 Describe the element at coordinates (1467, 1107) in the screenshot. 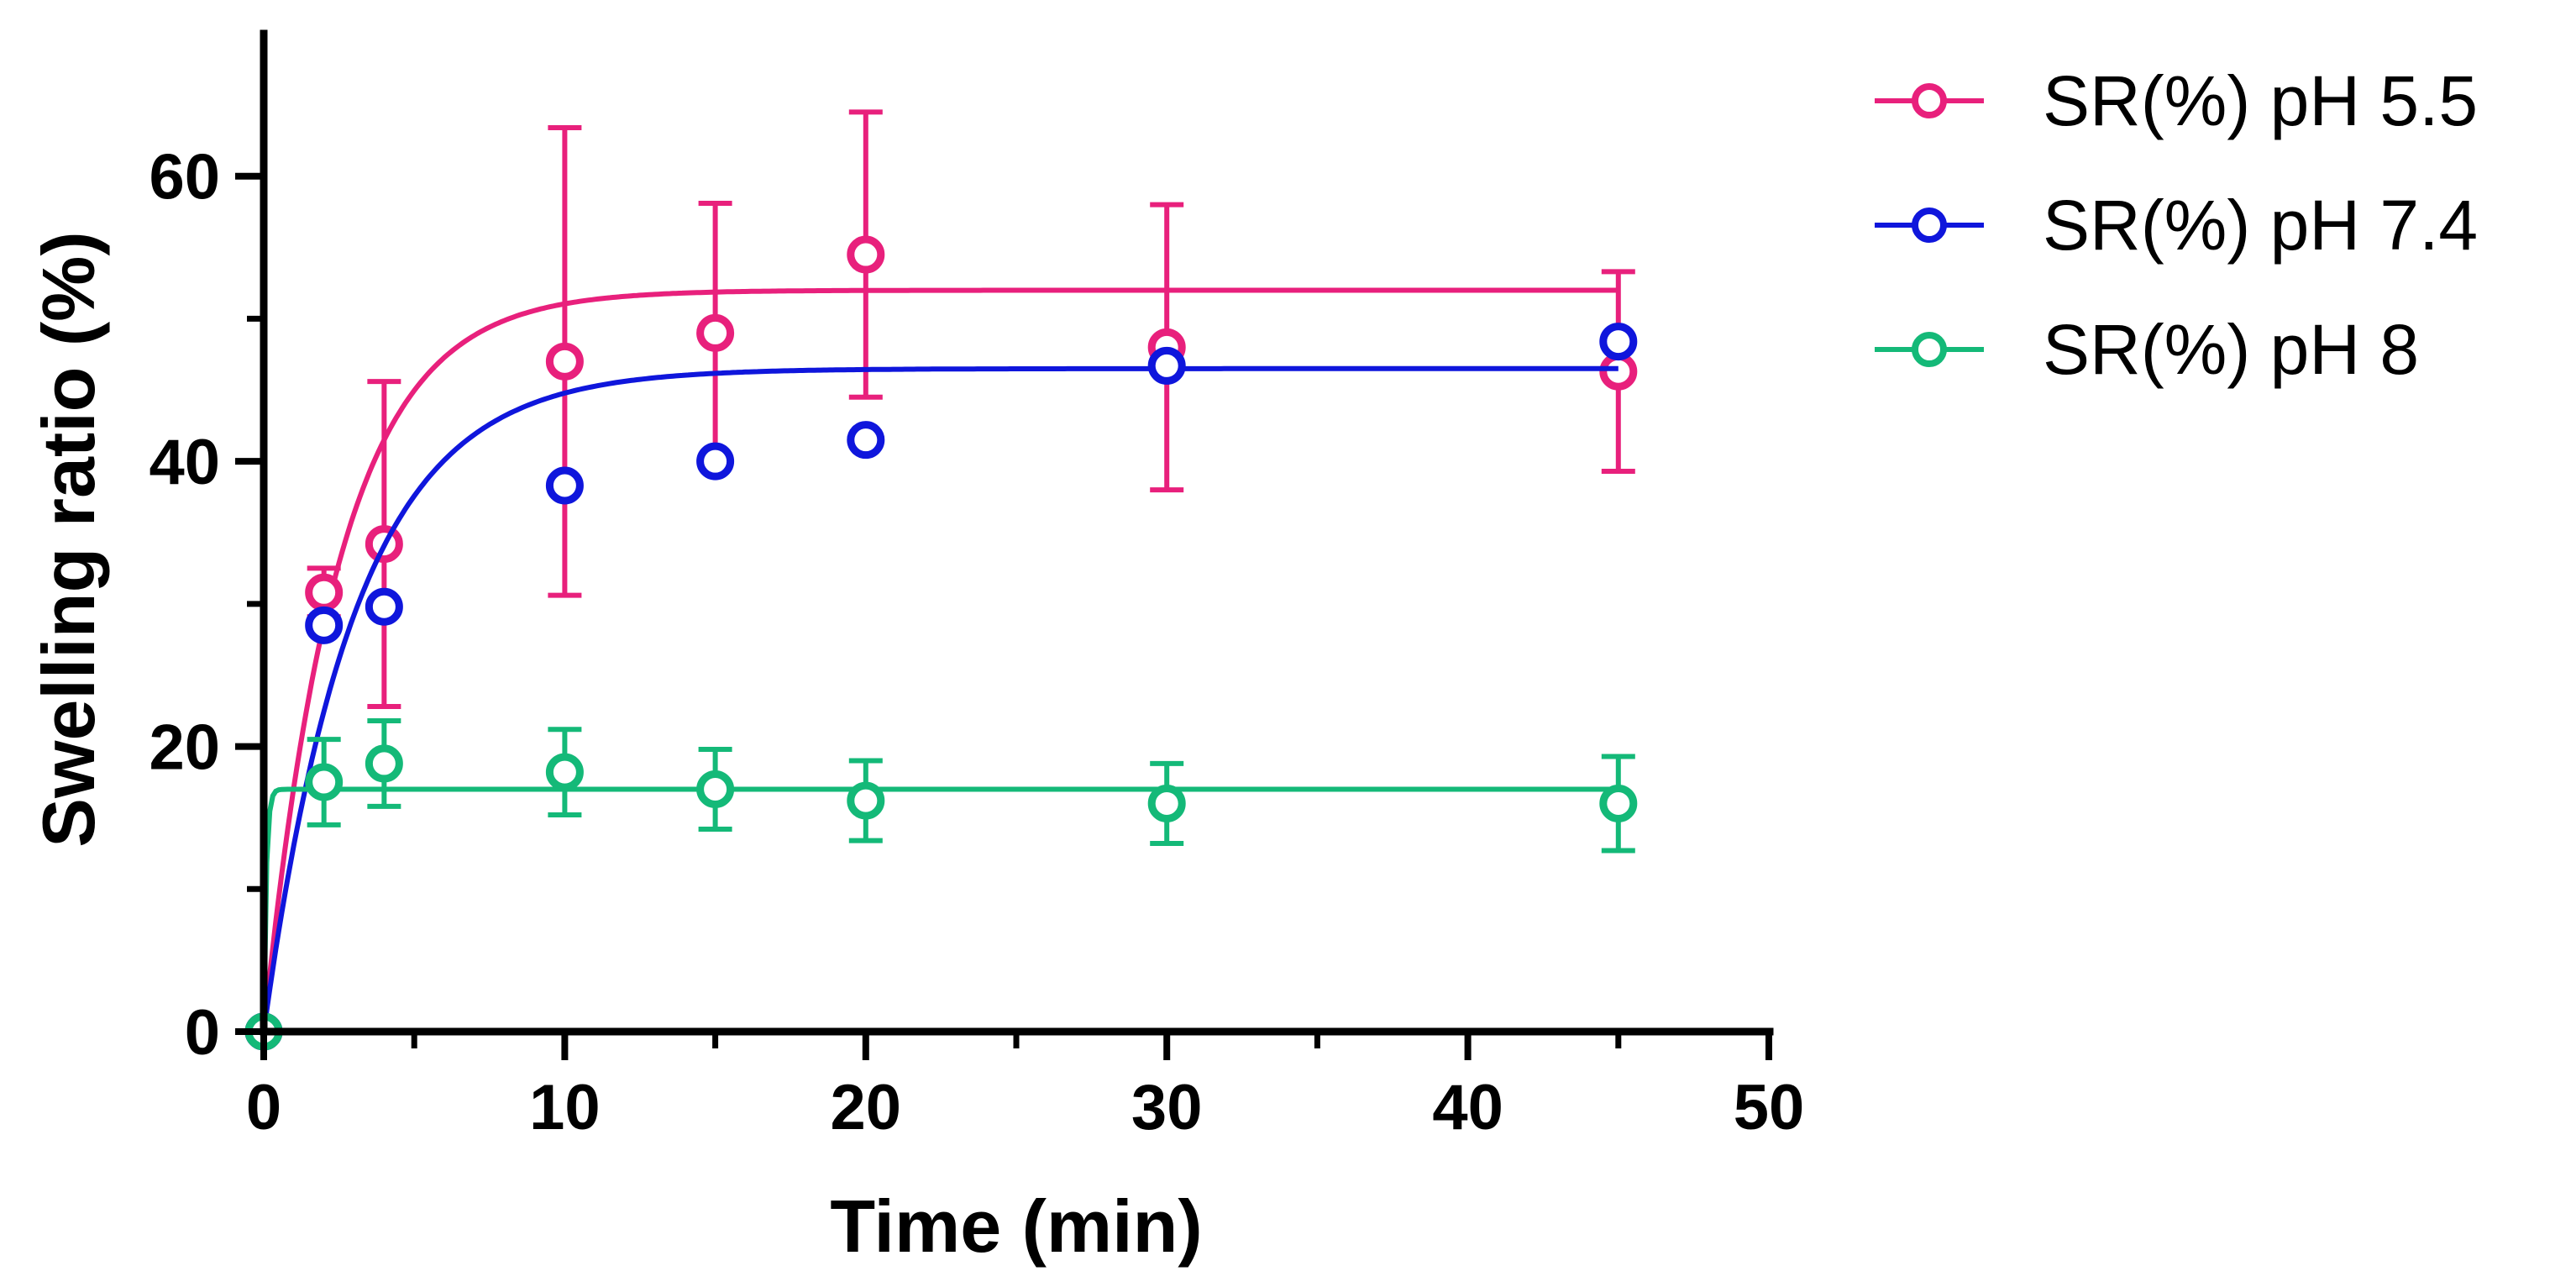

I see `x-tick-label: 40` at that location.